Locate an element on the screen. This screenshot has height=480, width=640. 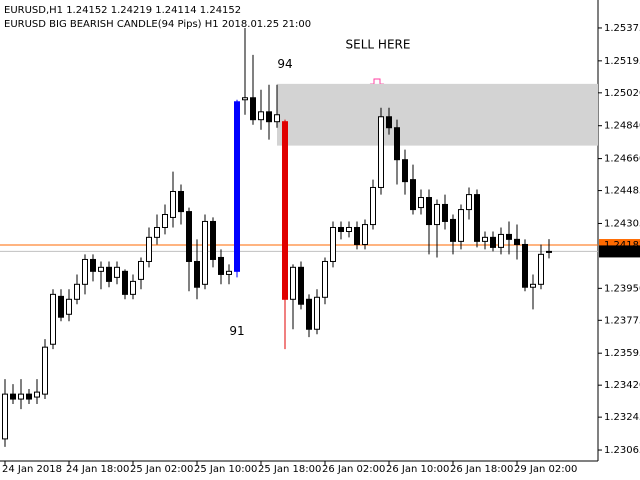
x-tick-label: 25 Jan 18:00 is located at coordinates (289, 469).